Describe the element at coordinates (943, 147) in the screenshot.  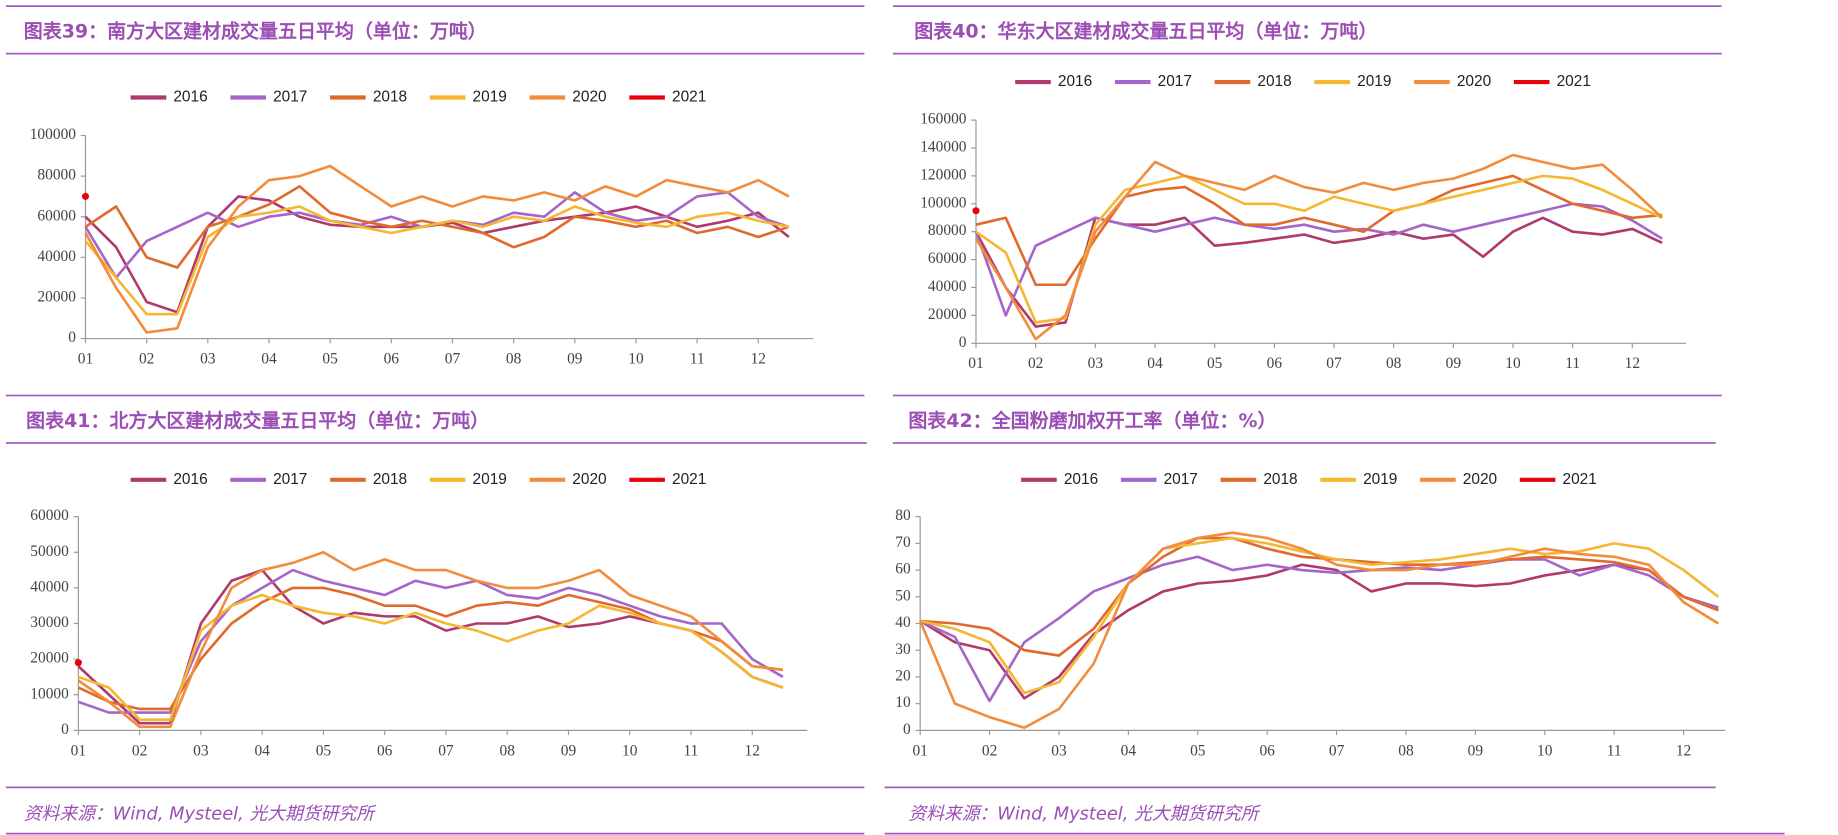
I see `y-tick-label: 140000` at that location.